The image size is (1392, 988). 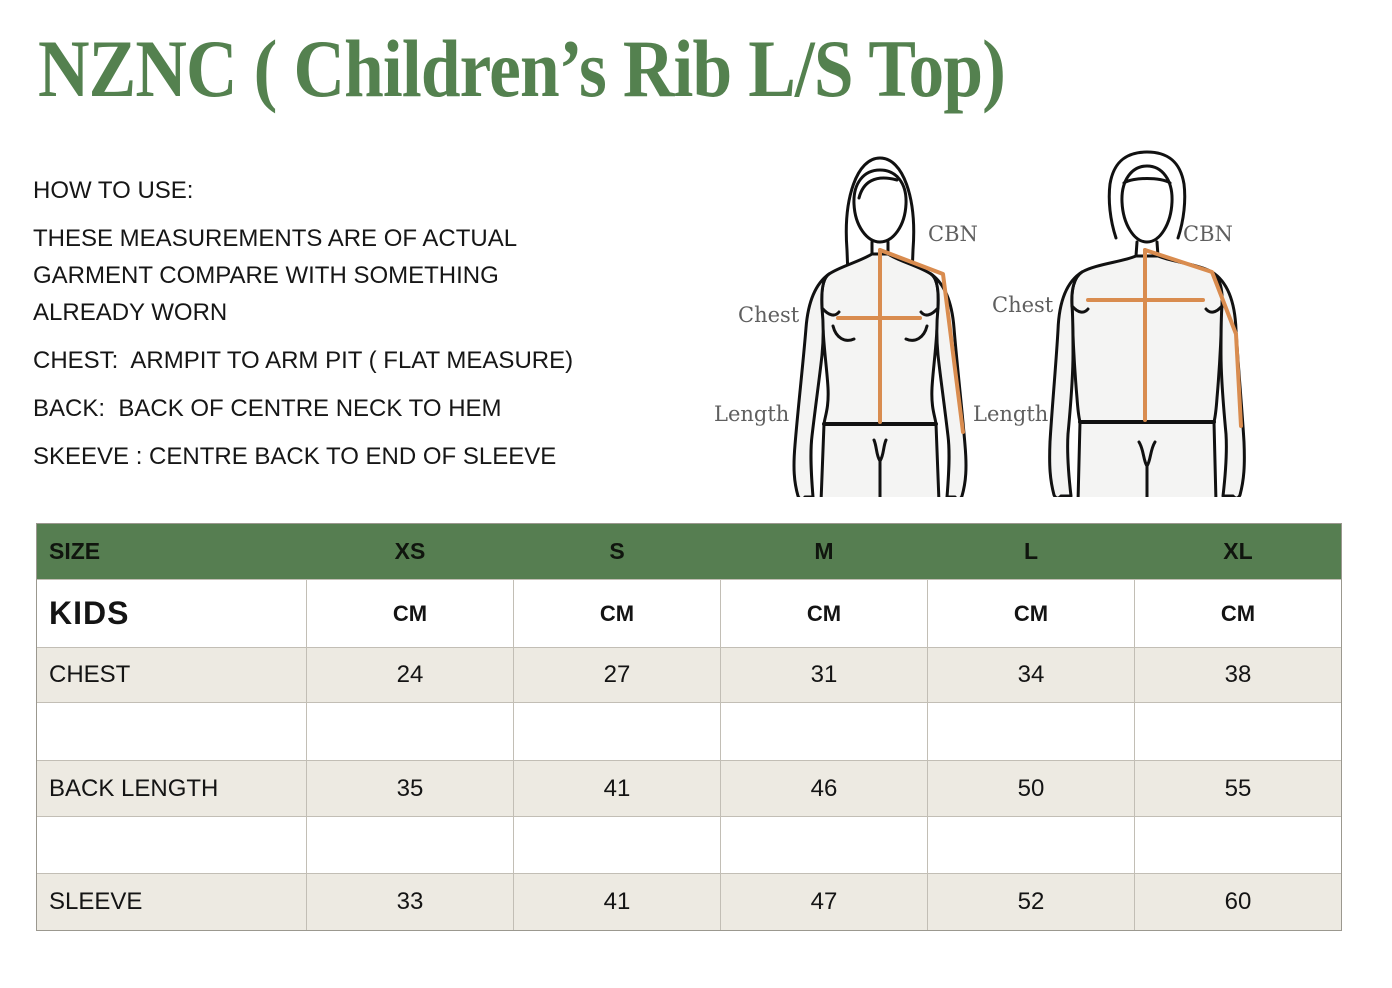 What do you see at coordinates (171, 788) in the screenshot?
I see `back-length-row-label: BACK LENGTH` at bounding box center [171, 788].